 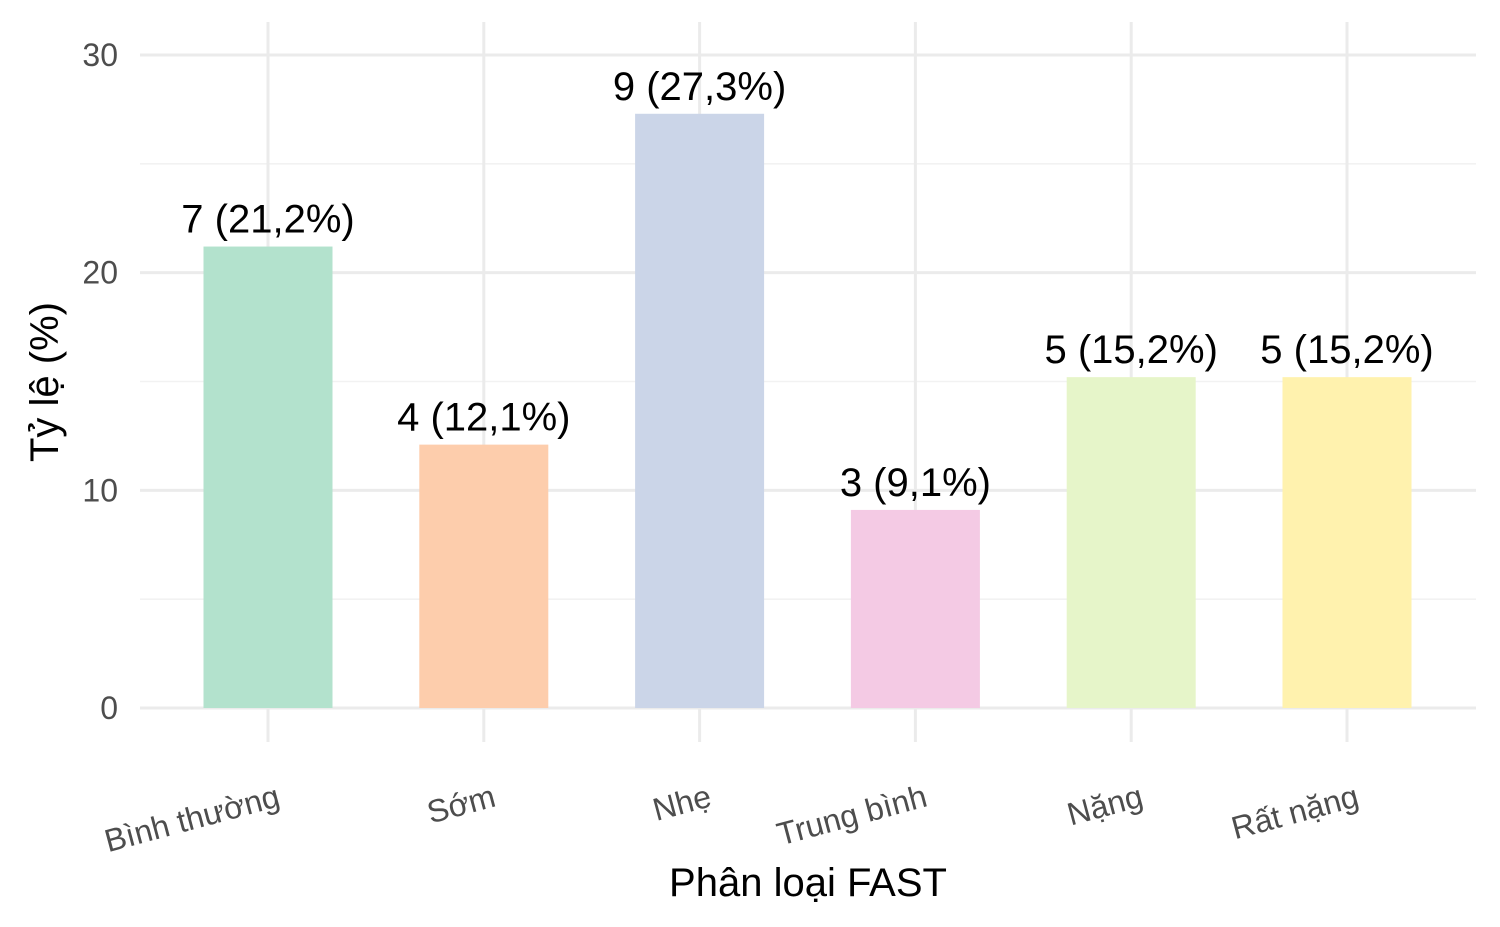 I want to click on y-tick-label: 20, so click(x=100, y=273).